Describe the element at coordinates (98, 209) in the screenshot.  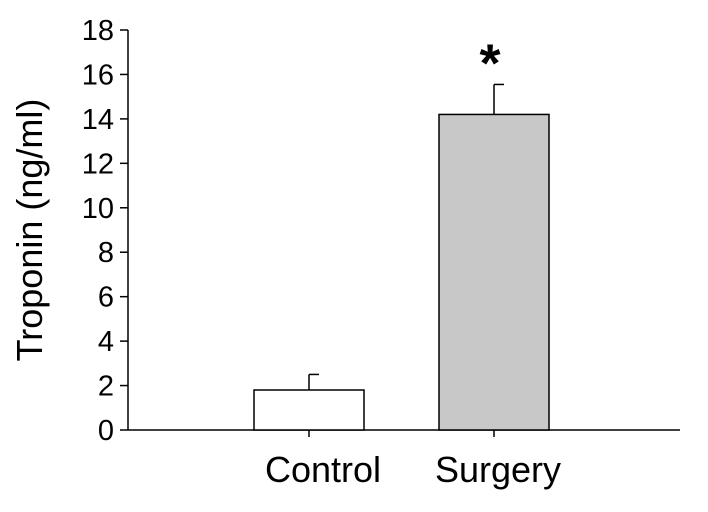
I see `y-tick-label: 10` at that location.